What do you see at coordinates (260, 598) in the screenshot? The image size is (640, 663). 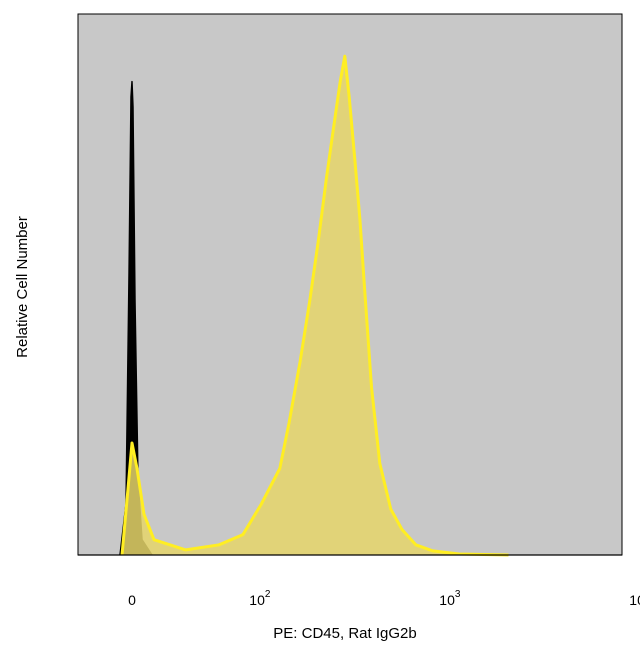 I see `x-tick-label: 10²` at bounding box center [260, 598].